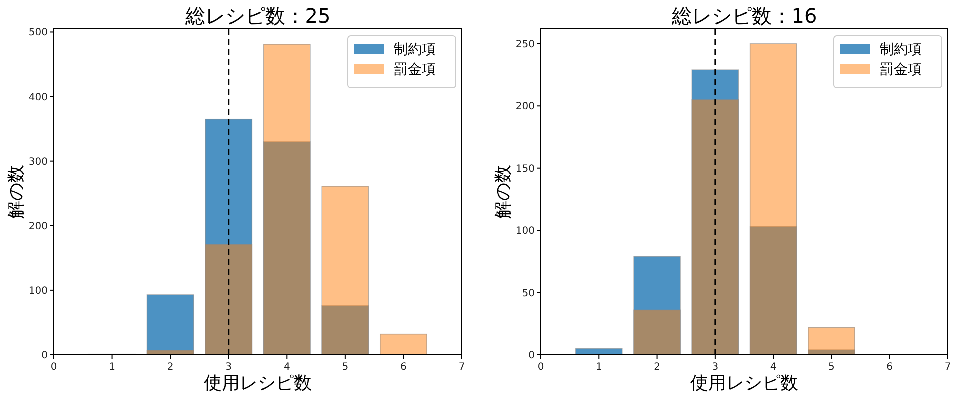 Image resolution: width=958 pixels, height=400 pixels. Describe the element at coordinates (525, 44) in the screenshot. I see `y-tick-label: 250` at that location.